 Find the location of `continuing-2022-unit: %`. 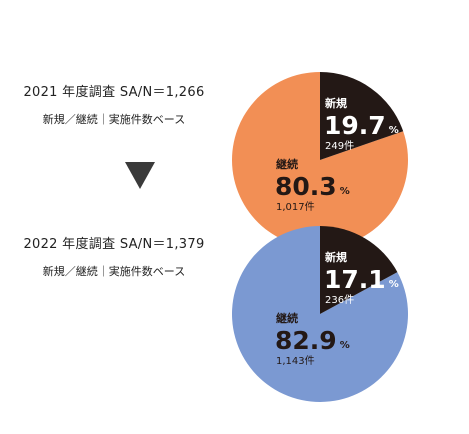

continuing-2022-unit: % is located at coordinates (345, 345).